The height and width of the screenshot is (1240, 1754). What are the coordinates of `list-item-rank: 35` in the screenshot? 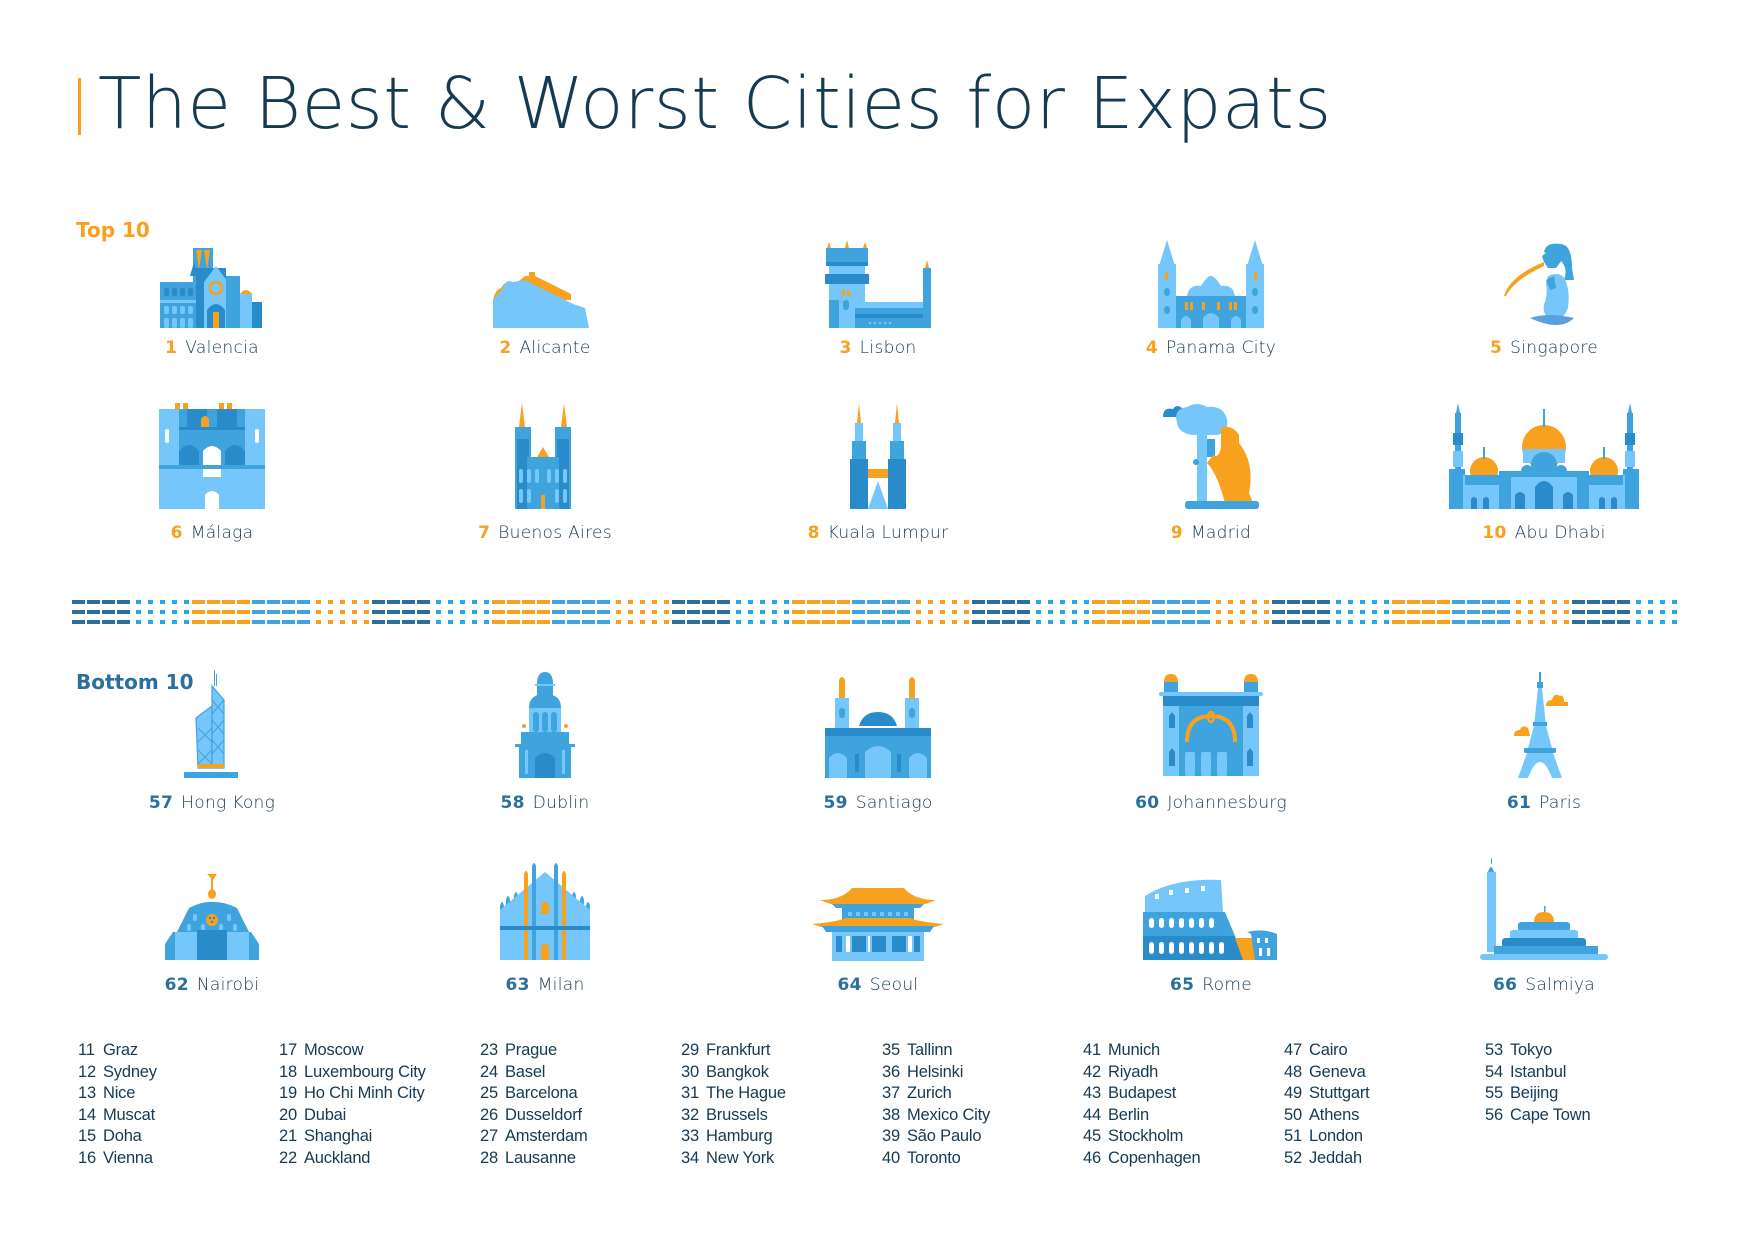 It's located at (891, 1050).